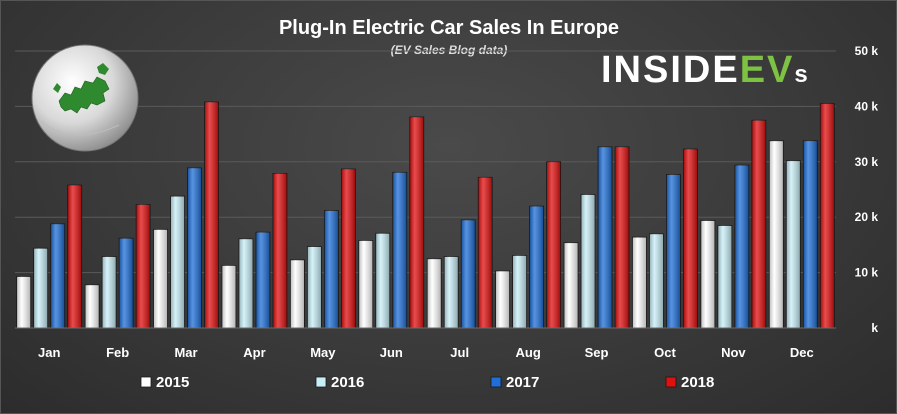  I want to click on x-tick-label: Aug, so click(527, 352).